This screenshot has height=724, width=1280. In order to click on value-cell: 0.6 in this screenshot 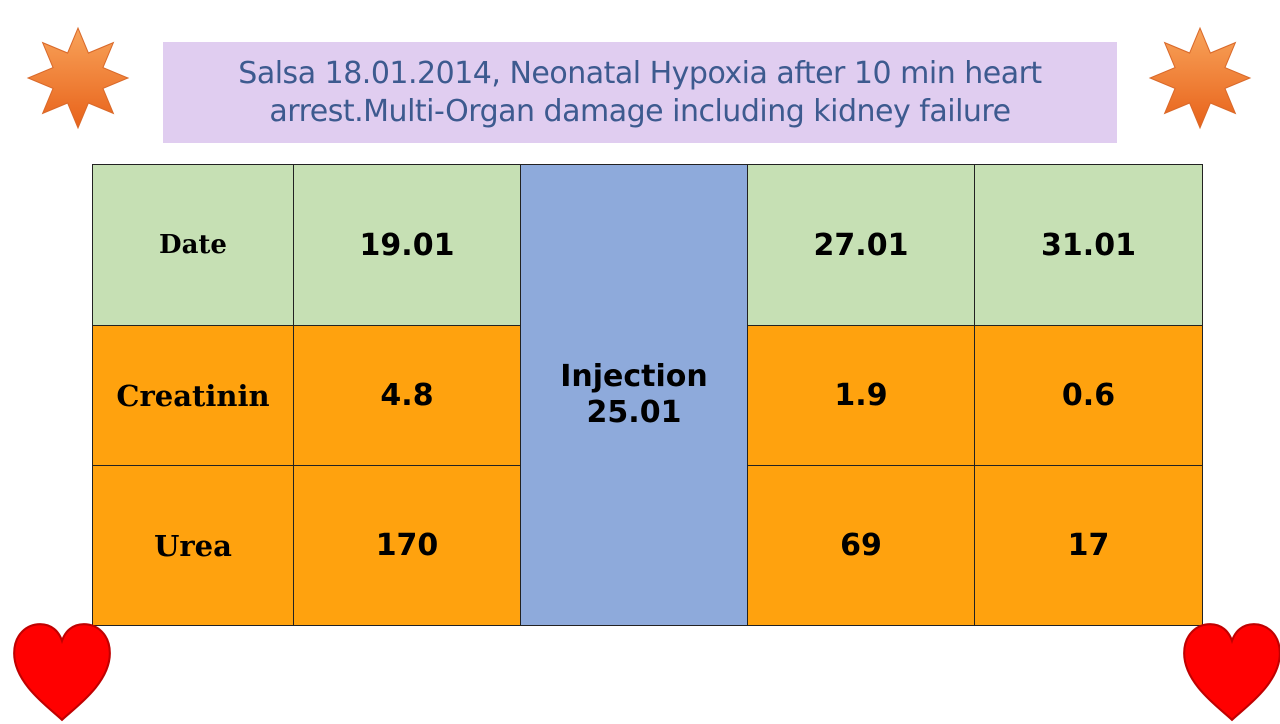, I will do `click(1088, 395)`.